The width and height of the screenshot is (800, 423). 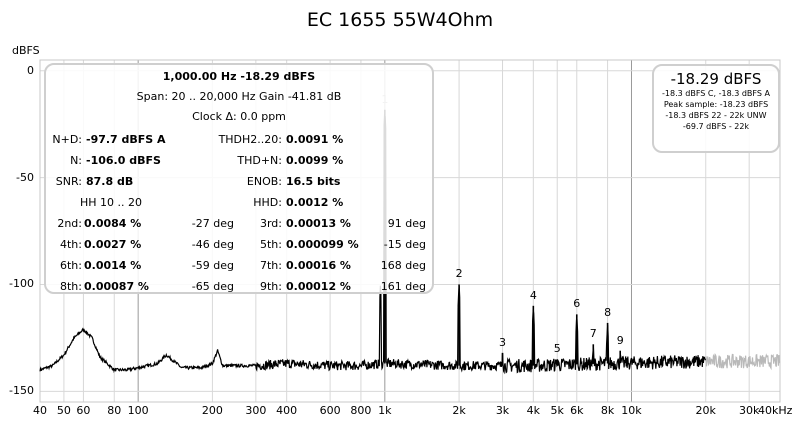 I want to click on x-tick-label: 80, so click(x=114, y=410).